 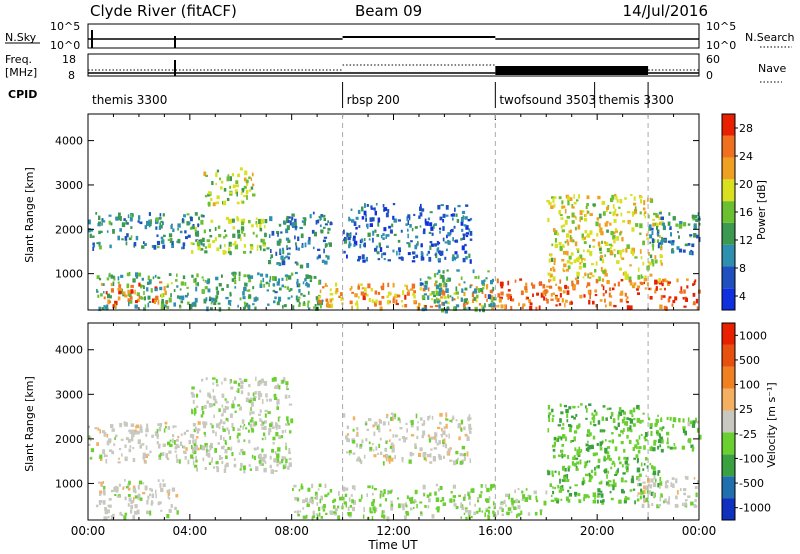 I want to click on colorbar-swatch, so click(x=728, y=146).